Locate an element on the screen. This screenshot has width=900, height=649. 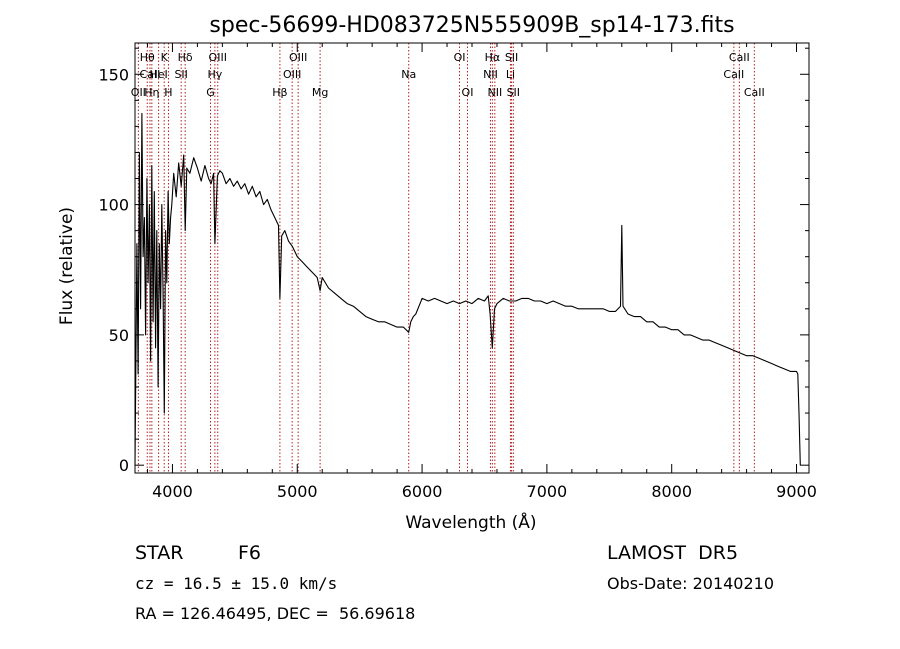
object-class: STAR is located at coordinates (159, 553).